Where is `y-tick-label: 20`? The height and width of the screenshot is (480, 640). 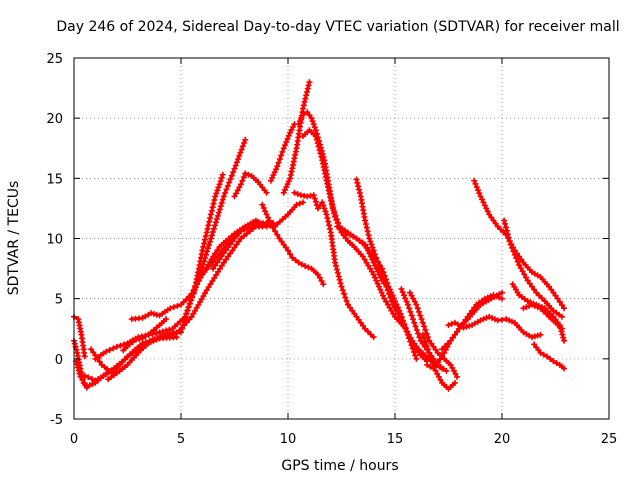
y-tick-label: 20 is located at coordinates (54, 119).